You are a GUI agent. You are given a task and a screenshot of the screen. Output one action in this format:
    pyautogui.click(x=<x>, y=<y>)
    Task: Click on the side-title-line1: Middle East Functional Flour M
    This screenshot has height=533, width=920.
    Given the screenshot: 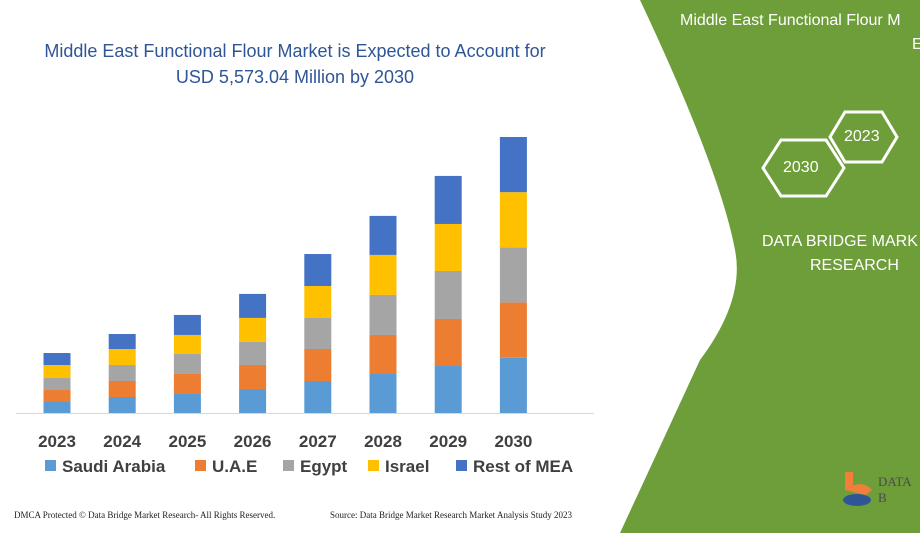 What is the action you would take?
    pyautogui.click(x=790, y=20)
    